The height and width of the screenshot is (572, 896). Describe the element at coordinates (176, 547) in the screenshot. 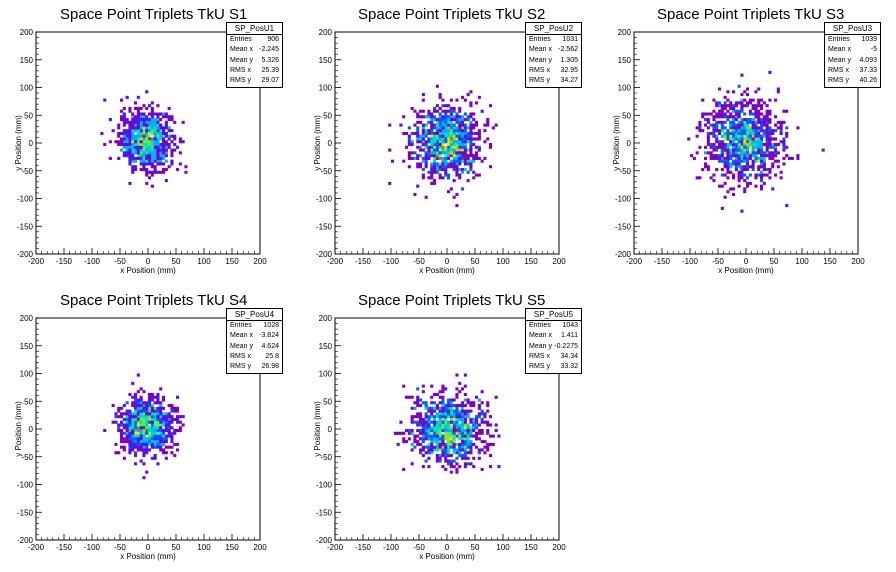

I see `x-tick-label: 50` at that location.